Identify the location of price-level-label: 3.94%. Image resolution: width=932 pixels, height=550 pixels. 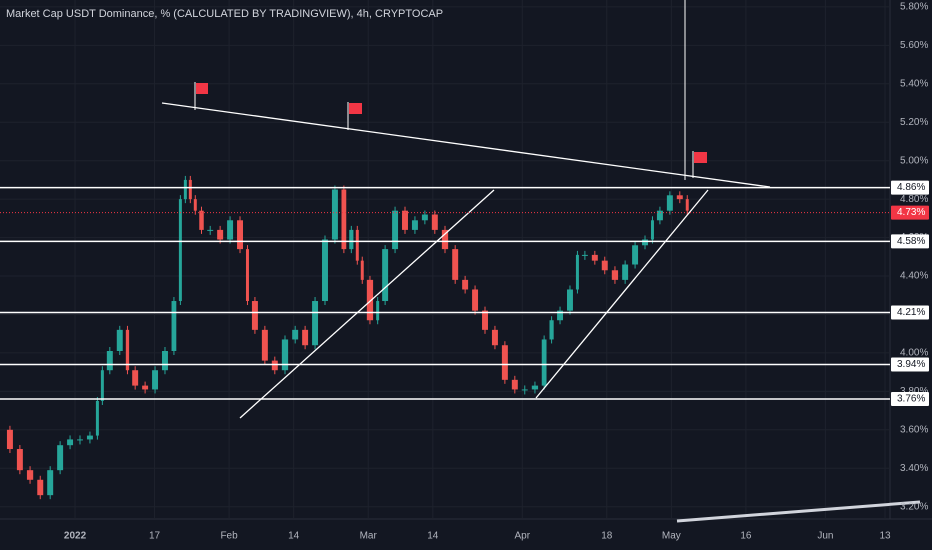
(911, 364).